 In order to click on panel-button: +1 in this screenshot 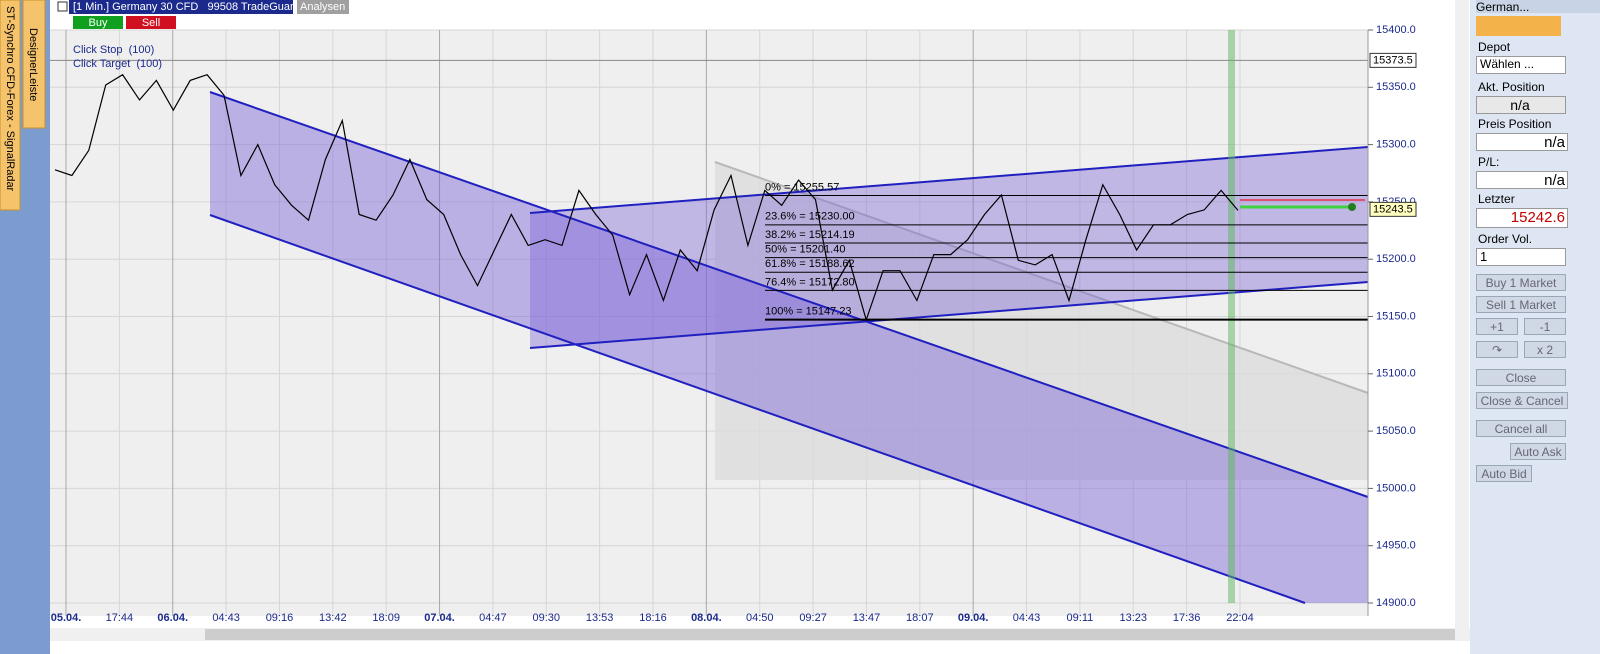, I will do `click(1497, 326)`.